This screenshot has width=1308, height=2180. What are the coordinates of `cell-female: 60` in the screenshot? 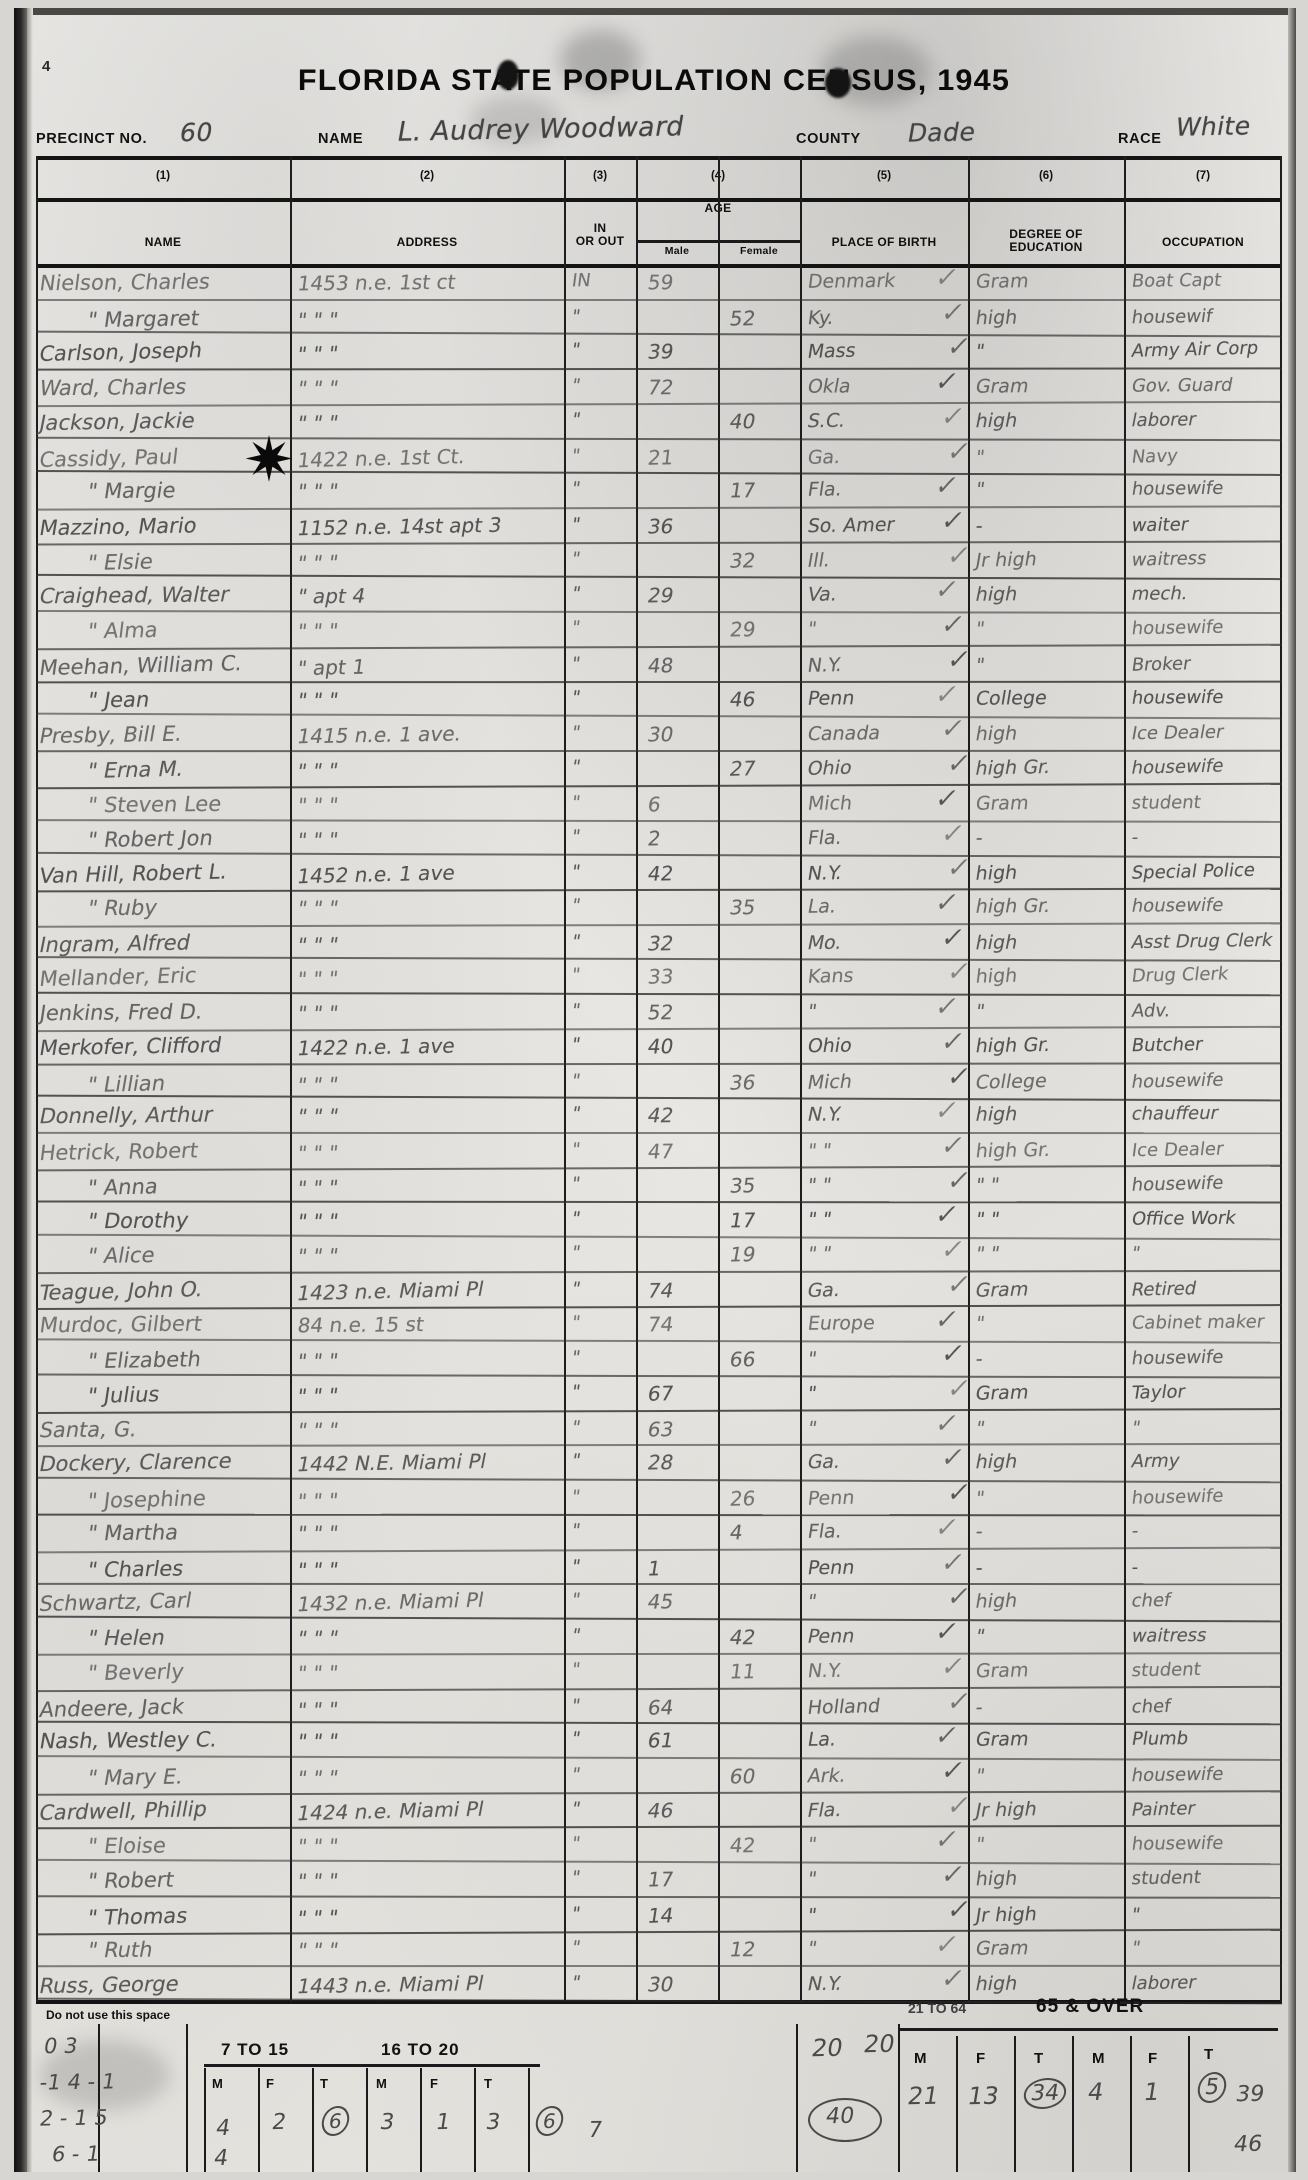 It's located at (742, 1776).